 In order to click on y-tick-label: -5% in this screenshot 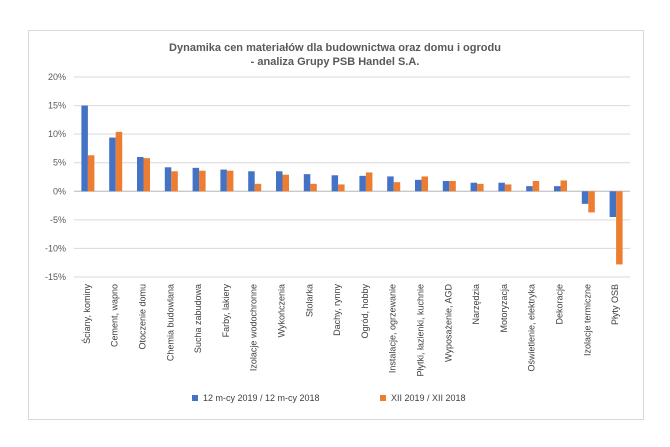, I will do `click(58, 220)`.